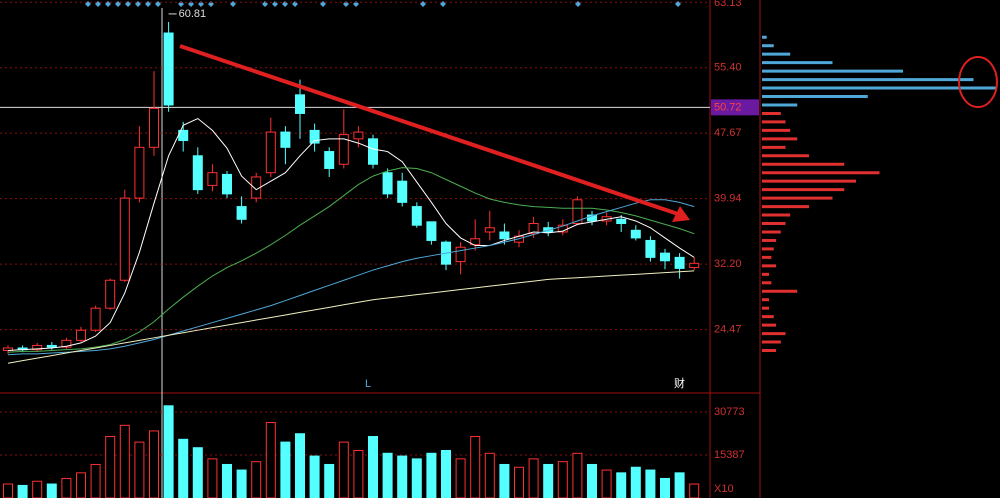 The width and height of the screenshot is (1000, 498). I want to click on trend-arrow-head, so click(681, 214).